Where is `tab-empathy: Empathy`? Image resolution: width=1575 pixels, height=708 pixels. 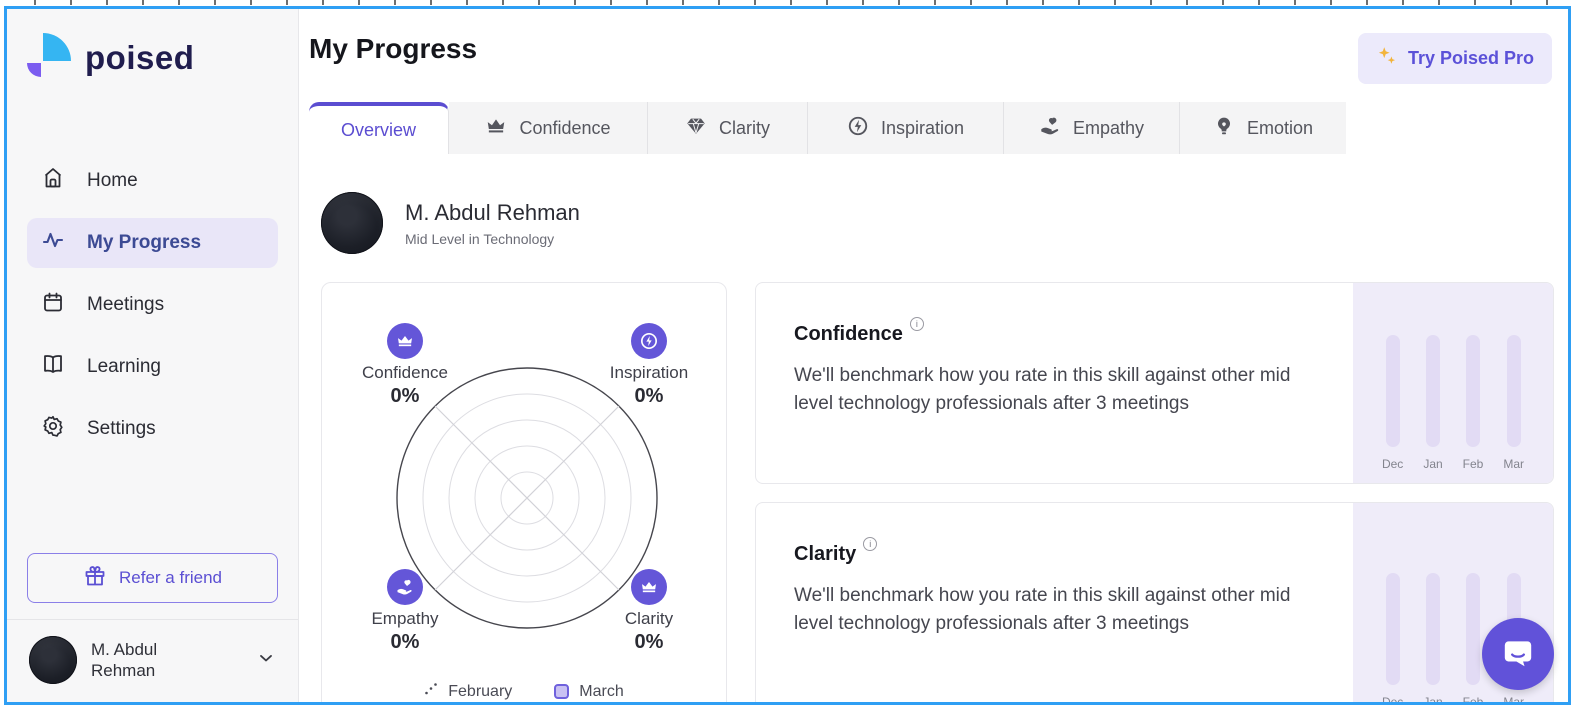
tab-empathy: Empathy is located at coordinates (1092, 128).